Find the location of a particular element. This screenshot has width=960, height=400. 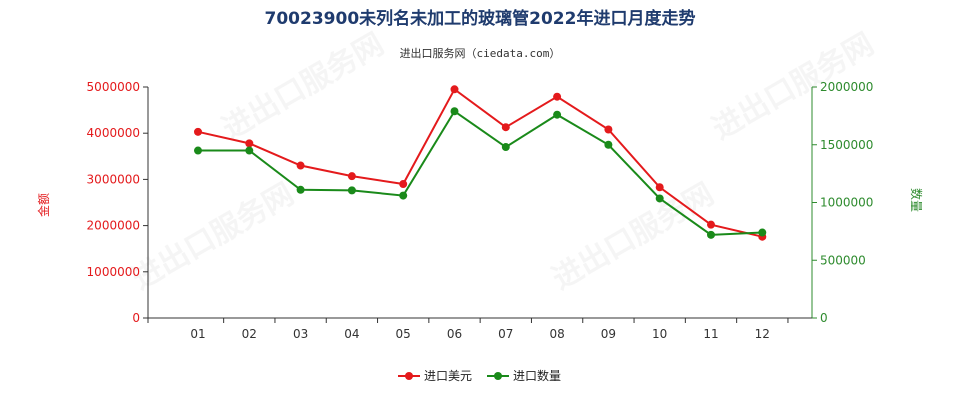

chart-subtitle: 进出口服务网（ciedata.com） is located at coordinates (480, 53).